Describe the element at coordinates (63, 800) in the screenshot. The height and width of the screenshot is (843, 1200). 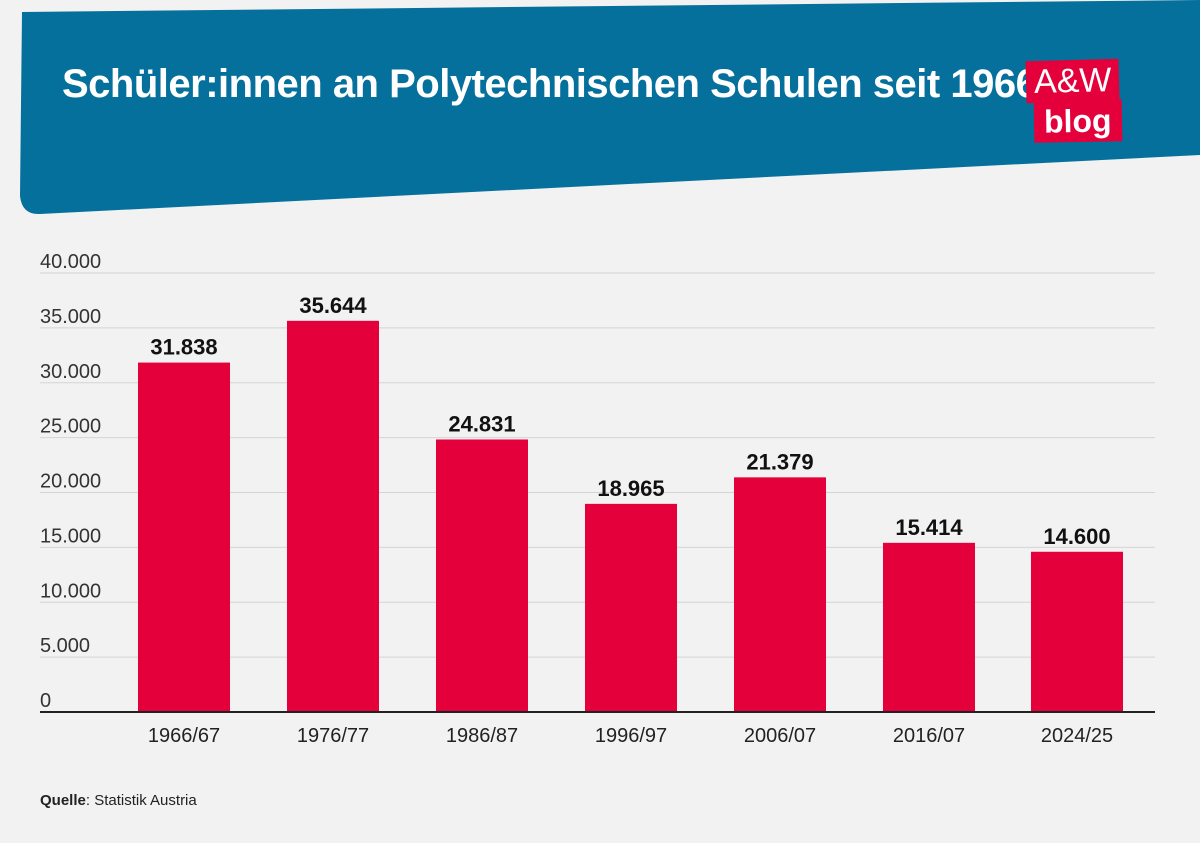
I see `source-label: Quelle` at that location.